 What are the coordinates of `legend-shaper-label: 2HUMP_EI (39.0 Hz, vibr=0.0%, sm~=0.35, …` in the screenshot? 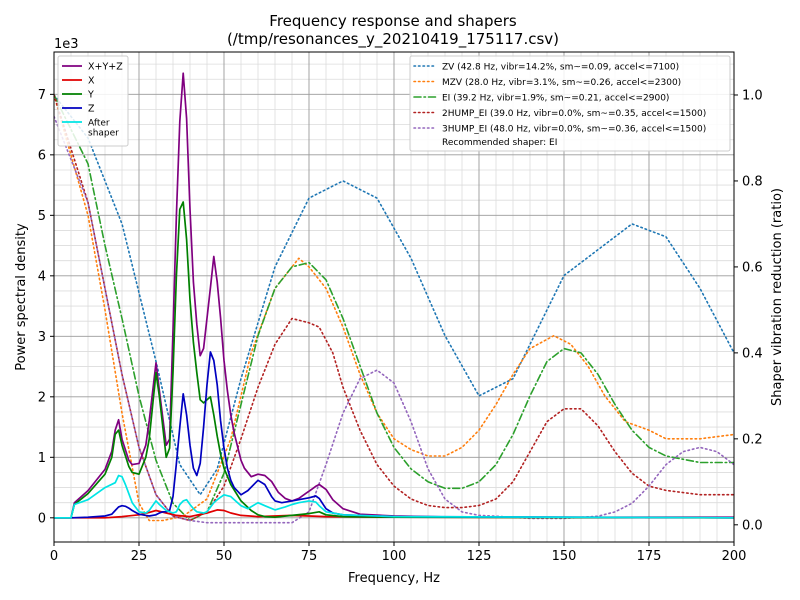 It's located at (574, 114).